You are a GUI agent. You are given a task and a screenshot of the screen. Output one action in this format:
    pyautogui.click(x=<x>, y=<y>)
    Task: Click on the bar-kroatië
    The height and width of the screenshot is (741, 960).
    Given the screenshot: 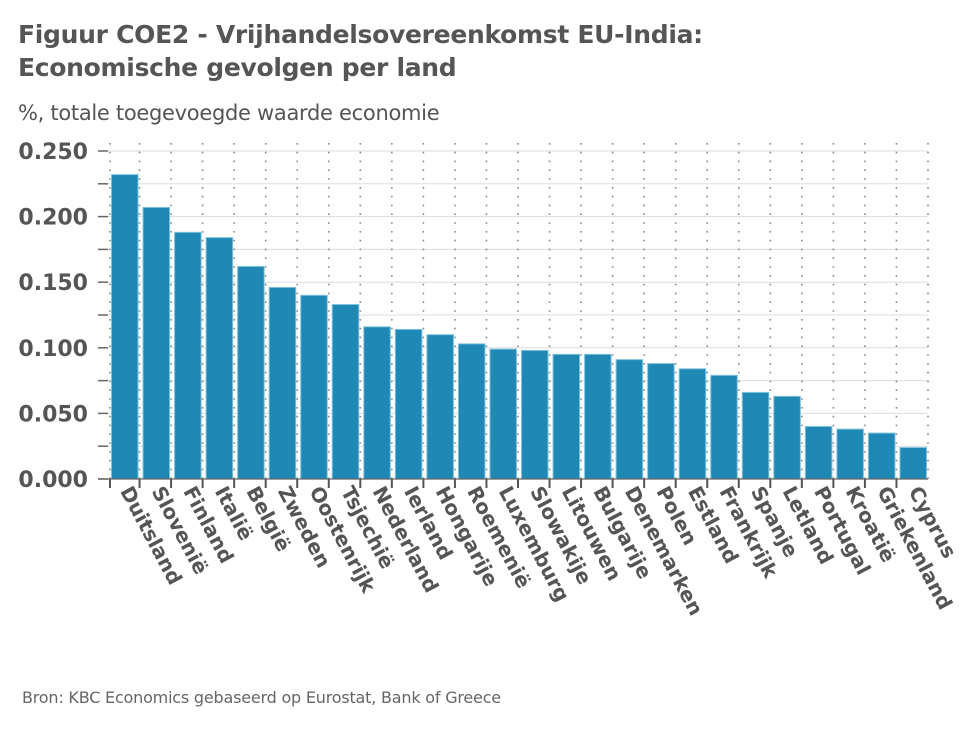 What is the action you would take?
    pyautogui.click(x=850, y=454)
    